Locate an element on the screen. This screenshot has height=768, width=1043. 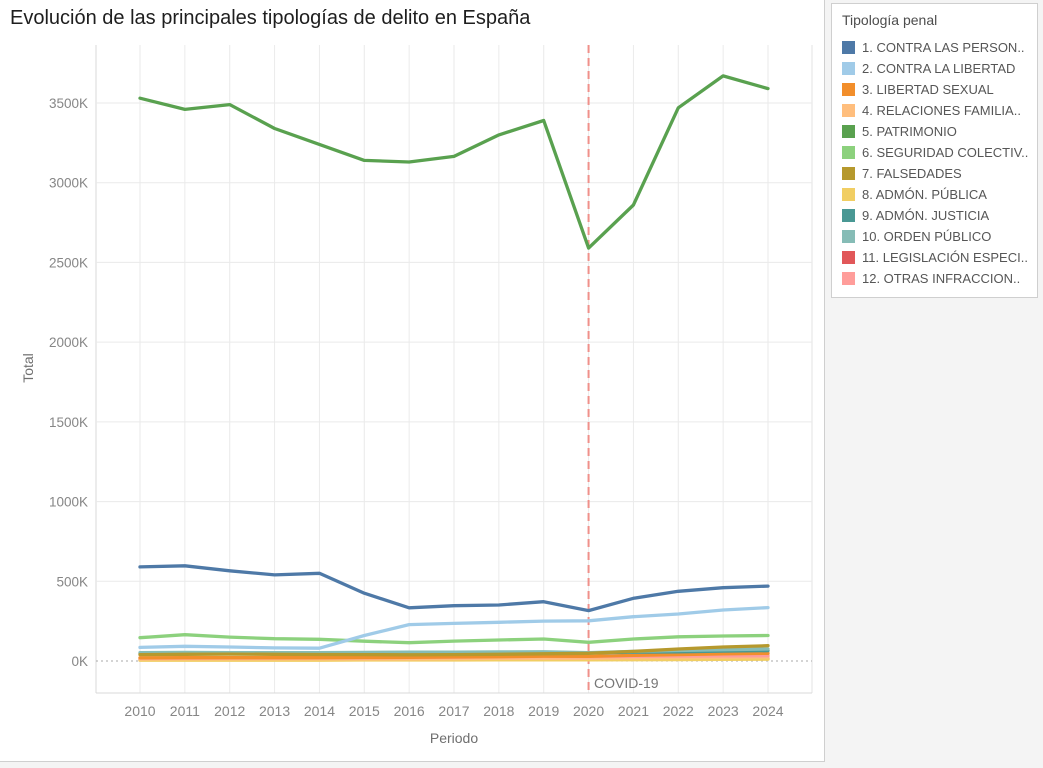
x-tick-label-2017: 2017 is located at coordinates (453, 711).